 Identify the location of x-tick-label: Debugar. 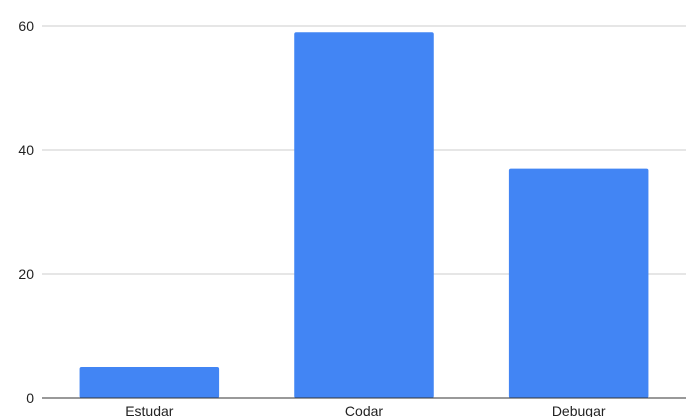
(579, 410).